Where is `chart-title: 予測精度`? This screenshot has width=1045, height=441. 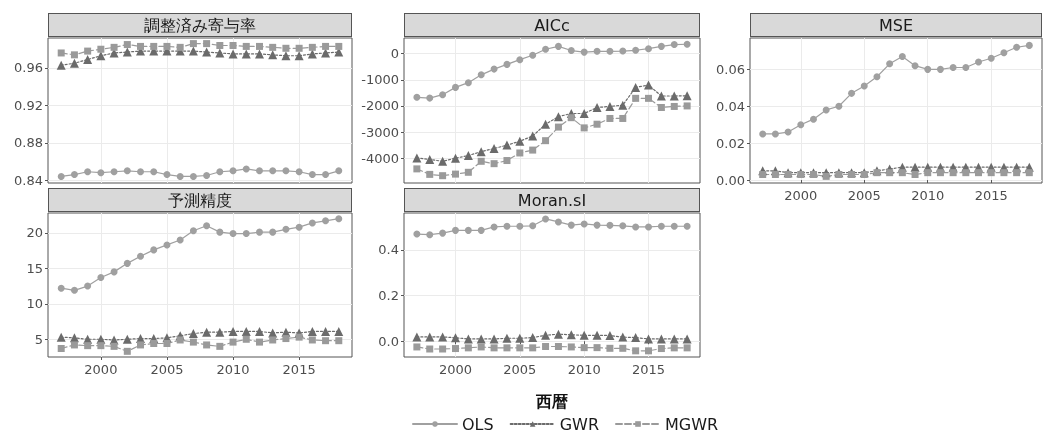 chart-title: 予測精度 is located at coordinates (200, 200).